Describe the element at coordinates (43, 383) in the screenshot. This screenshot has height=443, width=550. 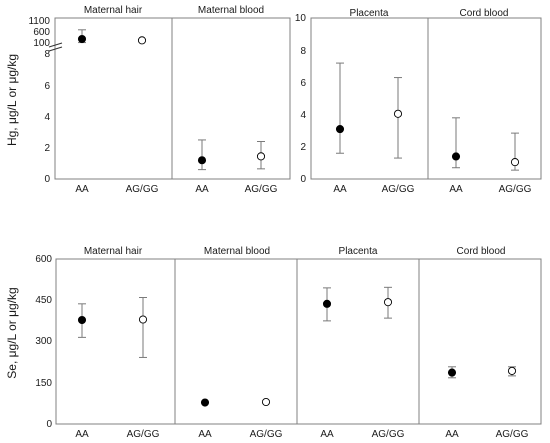
I see `se-ytick-label: 150` at that location.